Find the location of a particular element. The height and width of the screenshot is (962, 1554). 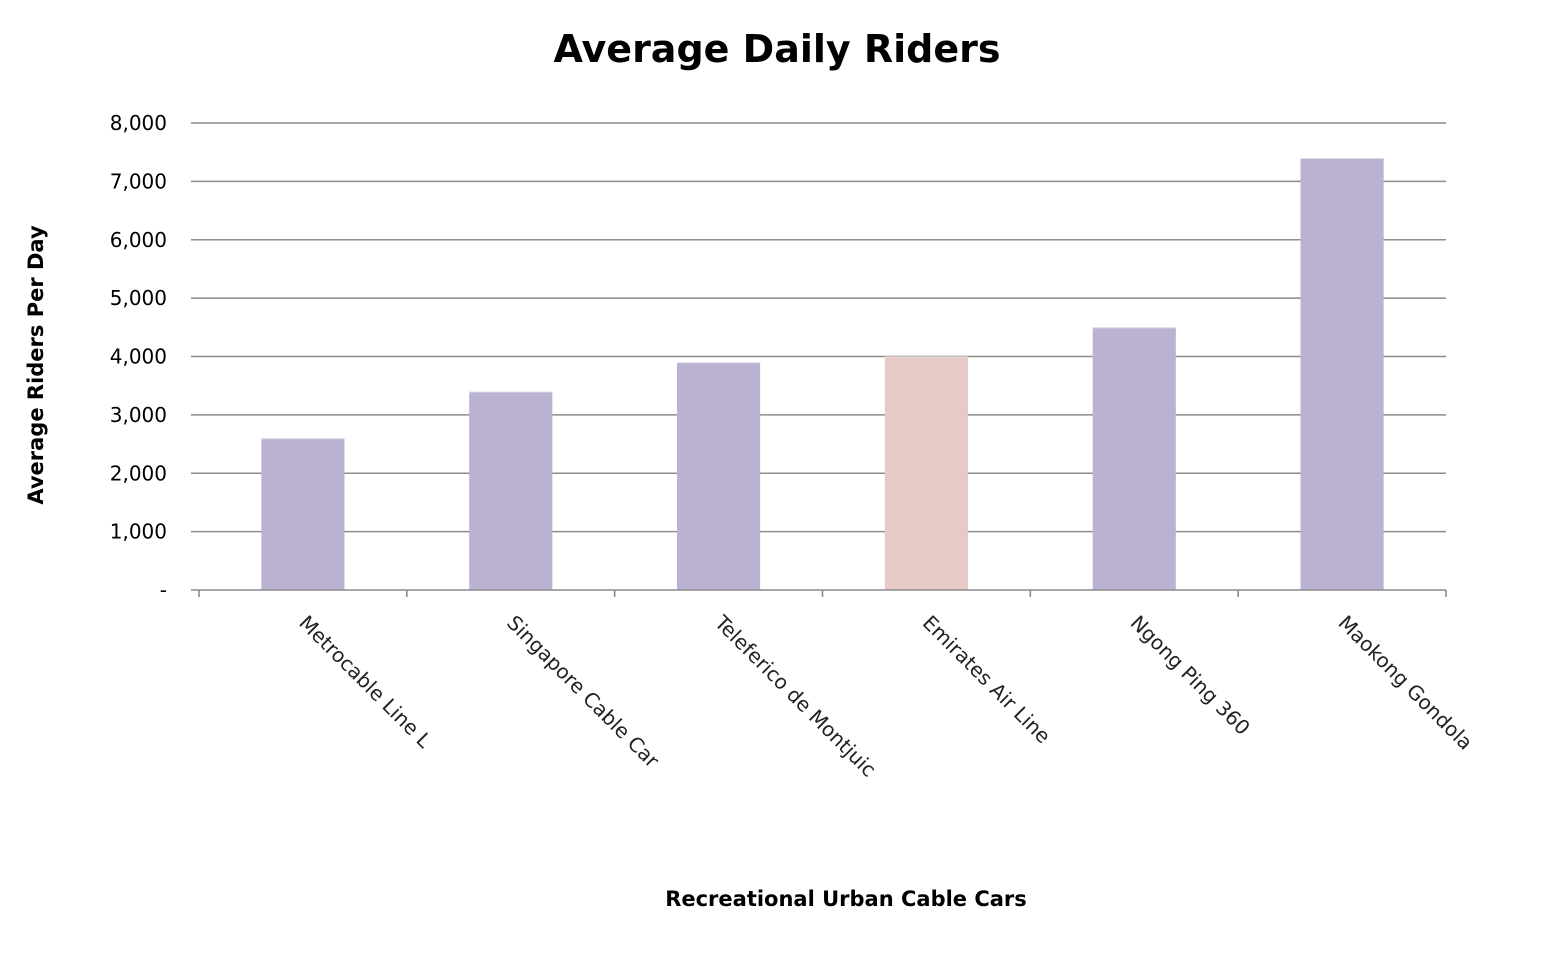

y-tick-label: 1,000 is located at coordinates (138, 532).